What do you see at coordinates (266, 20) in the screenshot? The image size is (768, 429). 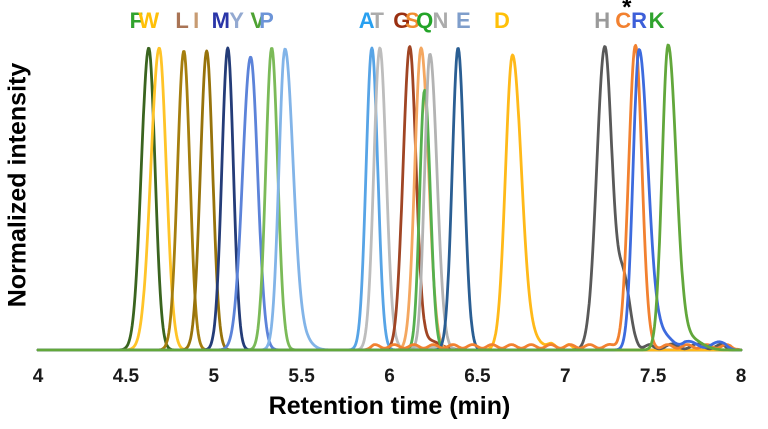 I see `analyte-label-P: P` at bounding box center [266, 20].